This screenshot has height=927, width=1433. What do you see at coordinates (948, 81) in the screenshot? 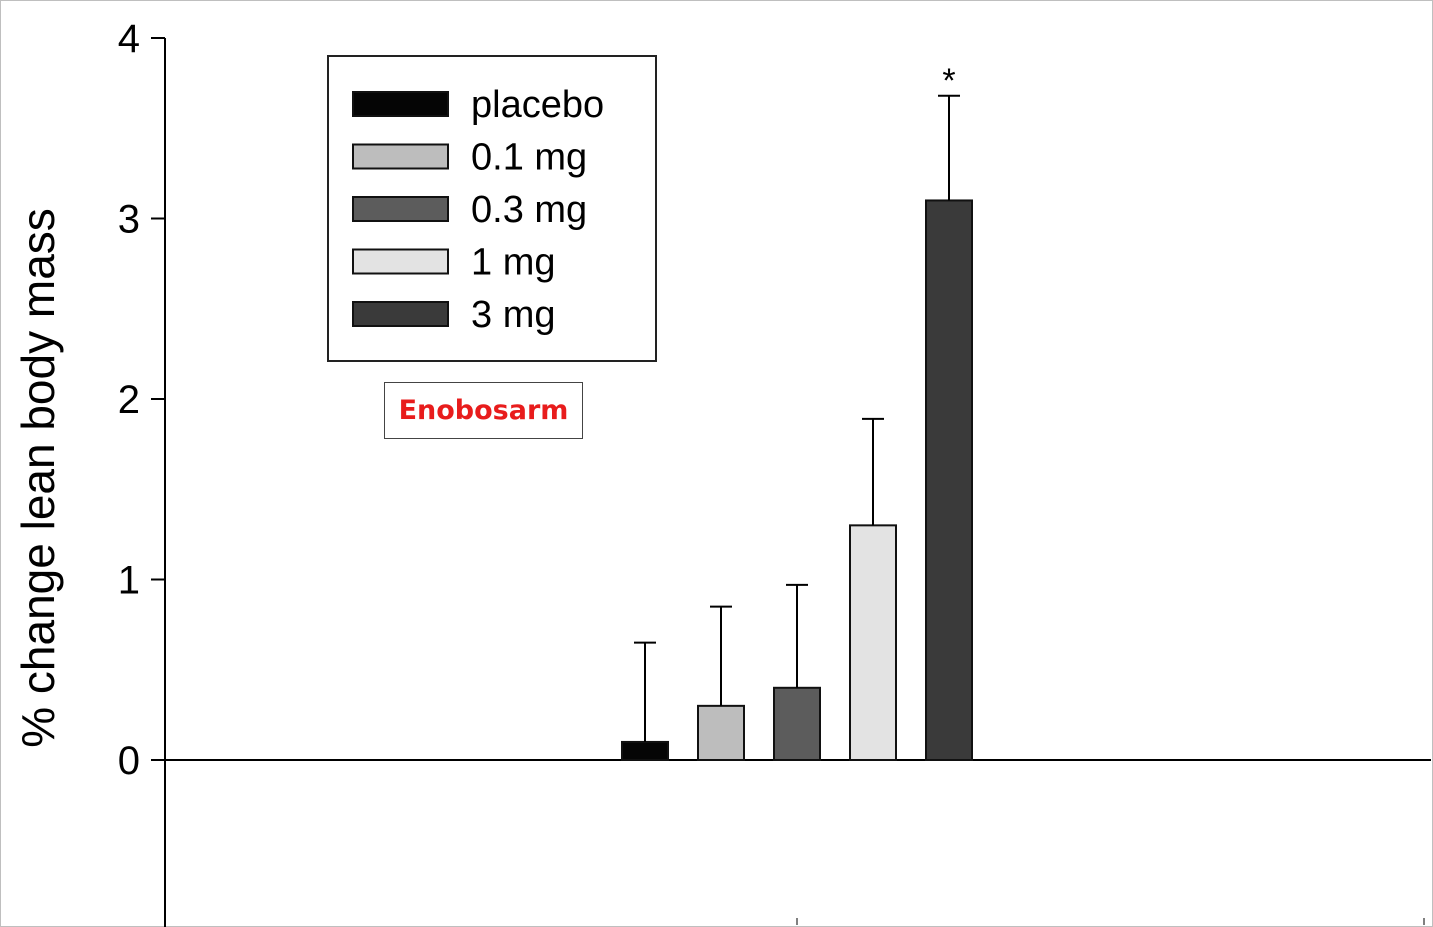
I see `significance-star: *` at bounding box center [948, 81].